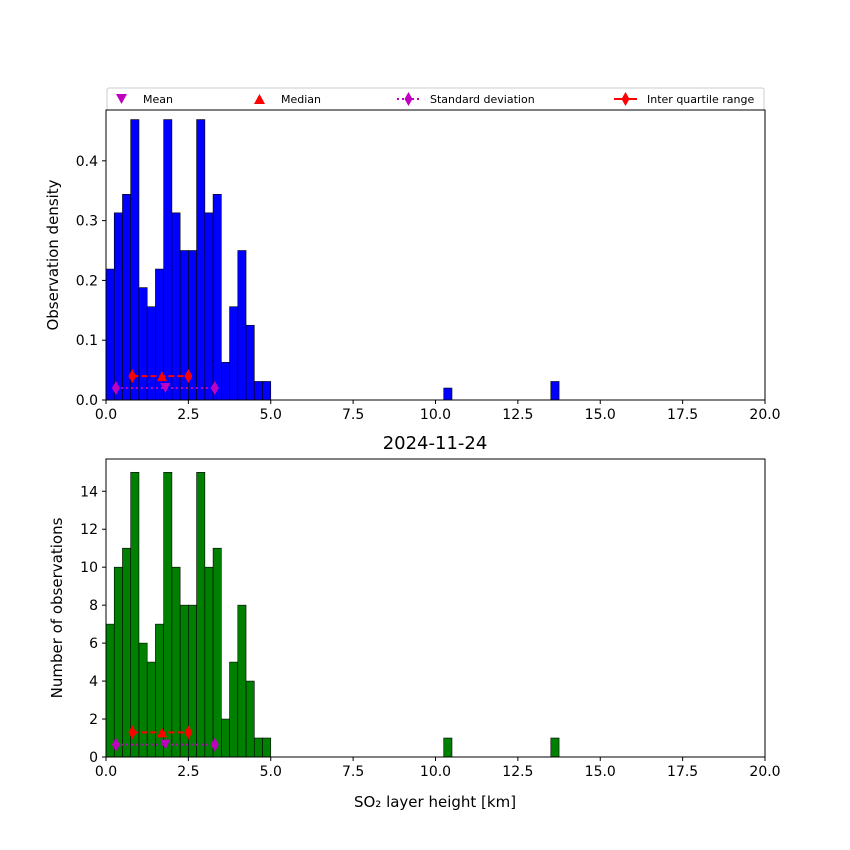  I want to click on legend-item-std: Standard deviation, so click(466, 99).